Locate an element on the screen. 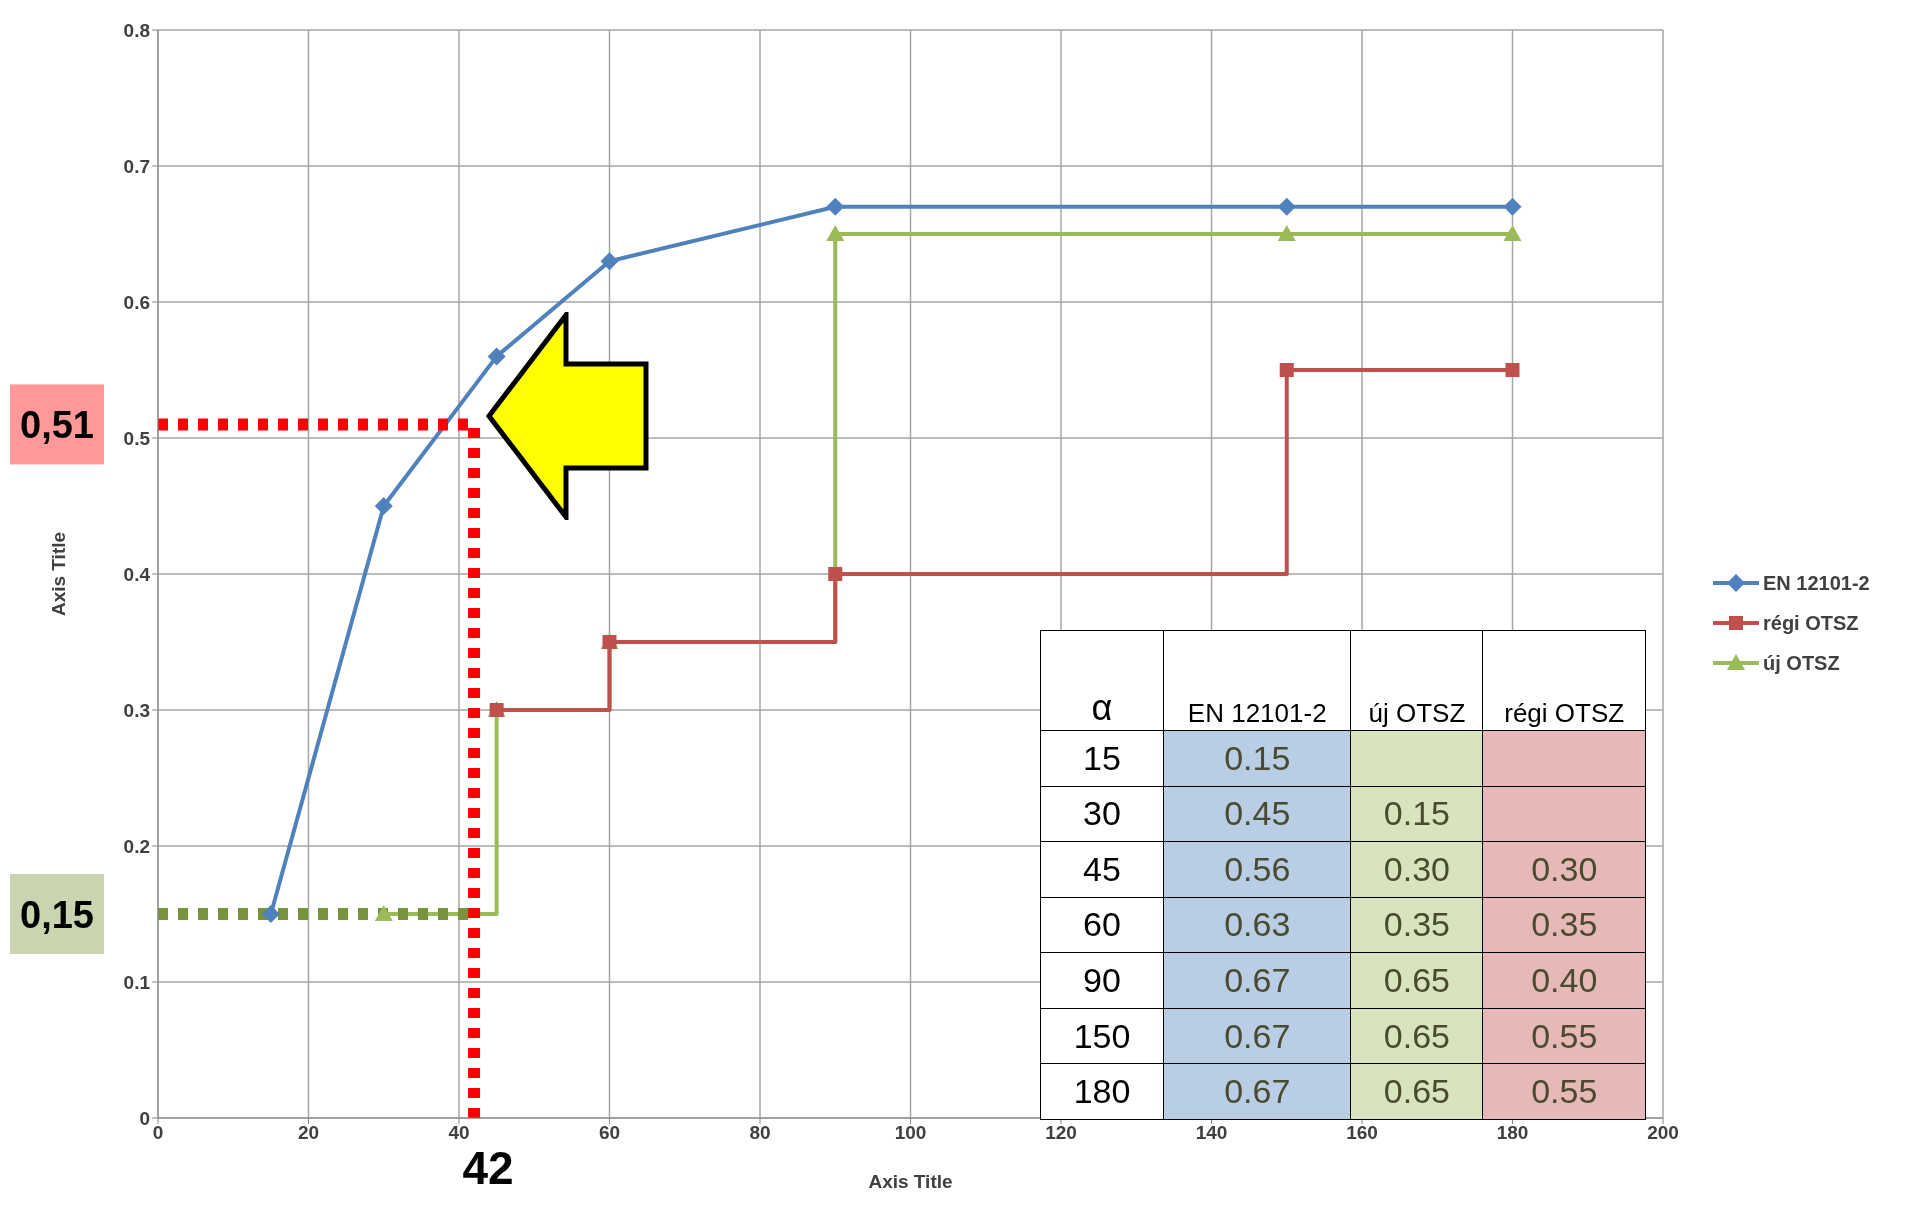 The height and width of the screenshot is (1221, 1919). x-tick-label: 20 is located at coordinates (308, 1133).